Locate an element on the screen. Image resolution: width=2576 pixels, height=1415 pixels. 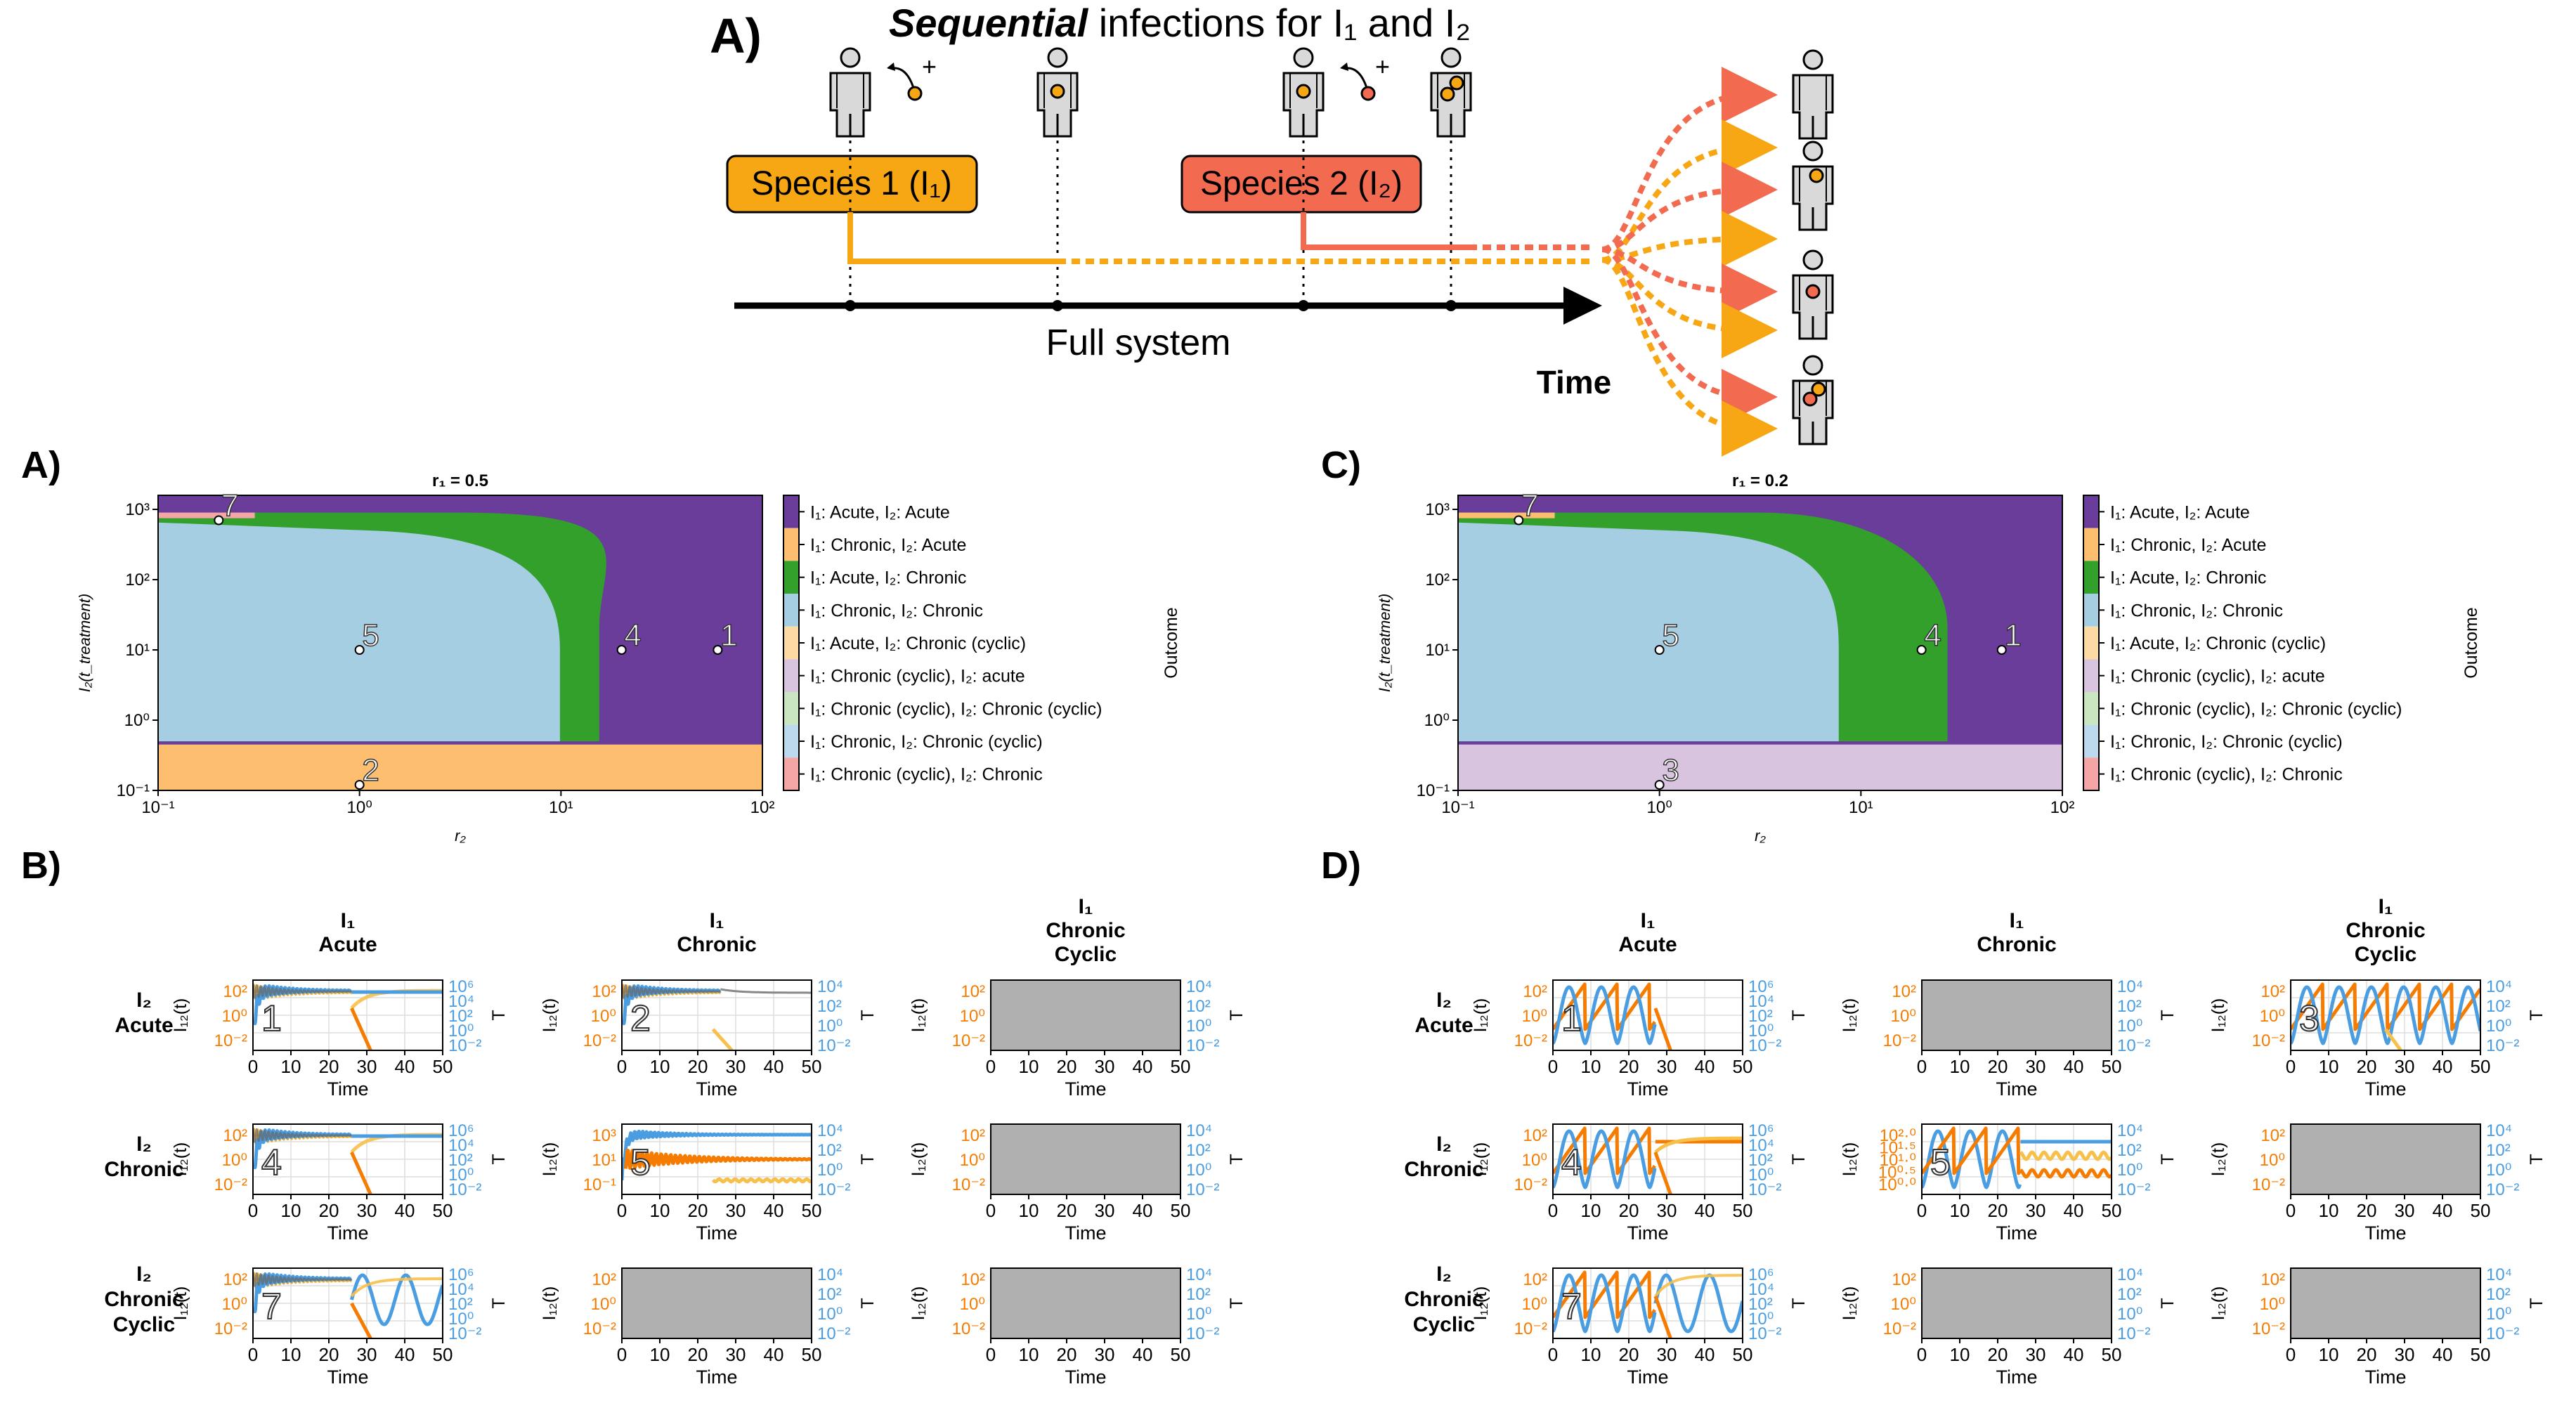
column-header: Cyclic is located at coordinates (1086, 954).